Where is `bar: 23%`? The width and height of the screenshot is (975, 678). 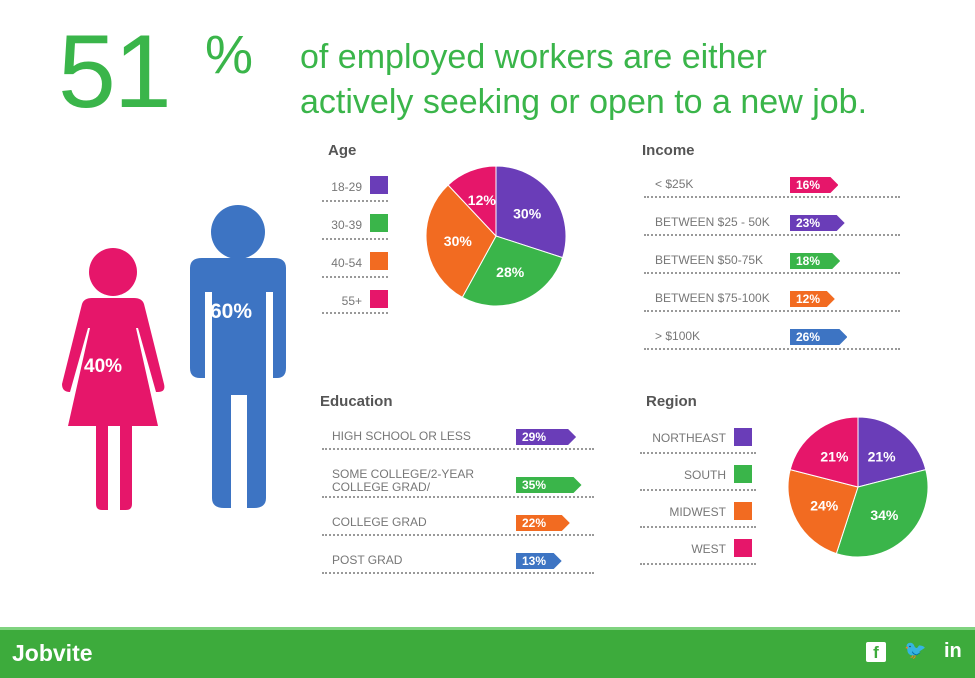 bar: 23% is located at coordinates (817, 223).